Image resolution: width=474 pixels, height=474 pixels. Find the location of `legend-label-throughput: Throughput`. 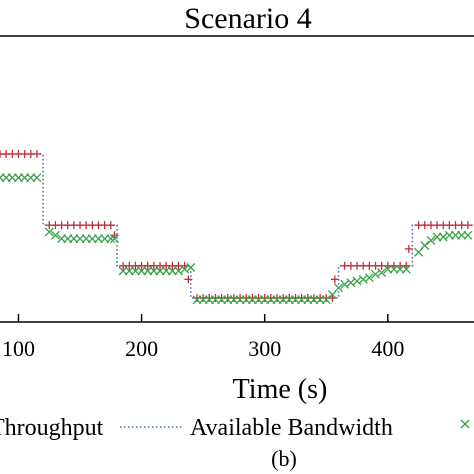

legend-label-throughput: Throughput is located at coordinates (52, 428).